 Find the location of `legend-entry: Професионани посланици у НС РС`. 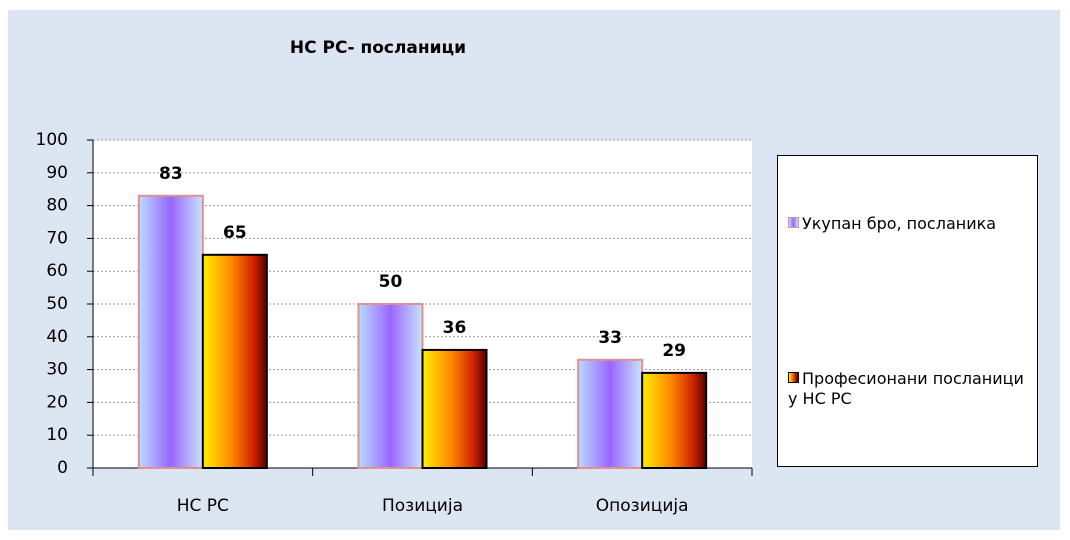

legend-entry: Професионани посланици у НС РС is located at coordinates (910, 389).